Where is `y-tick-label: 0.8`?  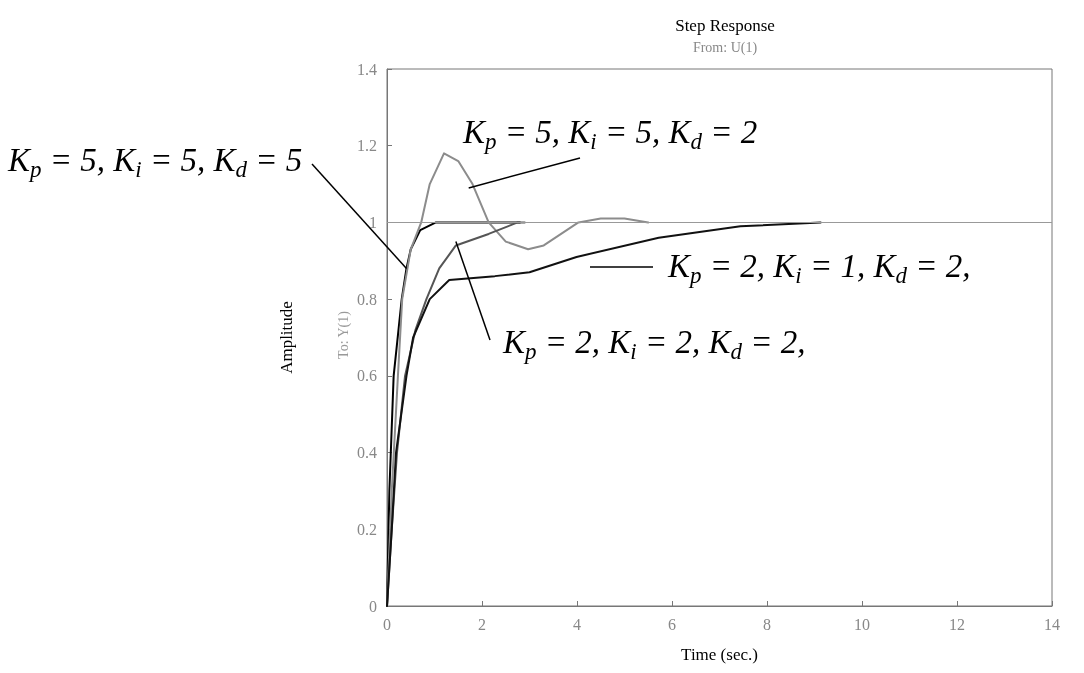 y-tick-label: 0.8 is located at coordinates (367, 299).